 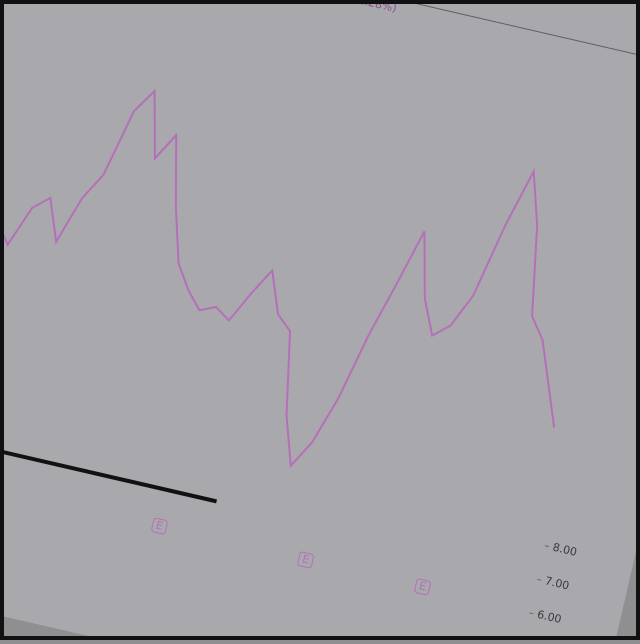 I want to click on screen-edge, so click(x=108, y=461).